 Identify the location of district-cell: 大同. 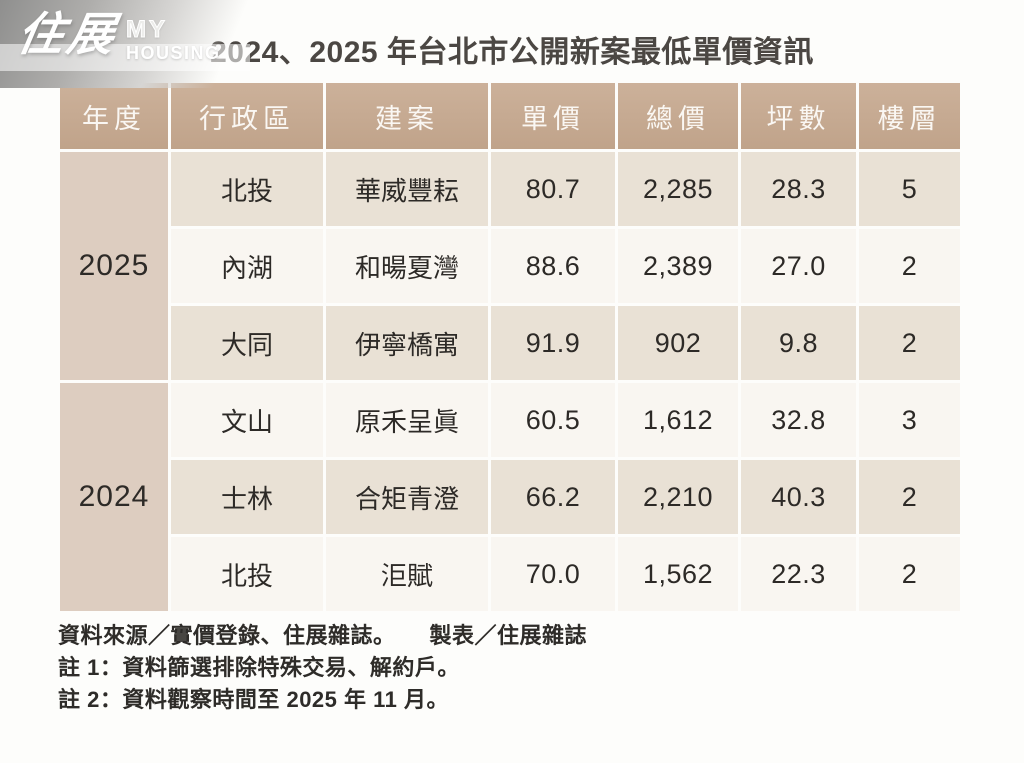
(247, 343).